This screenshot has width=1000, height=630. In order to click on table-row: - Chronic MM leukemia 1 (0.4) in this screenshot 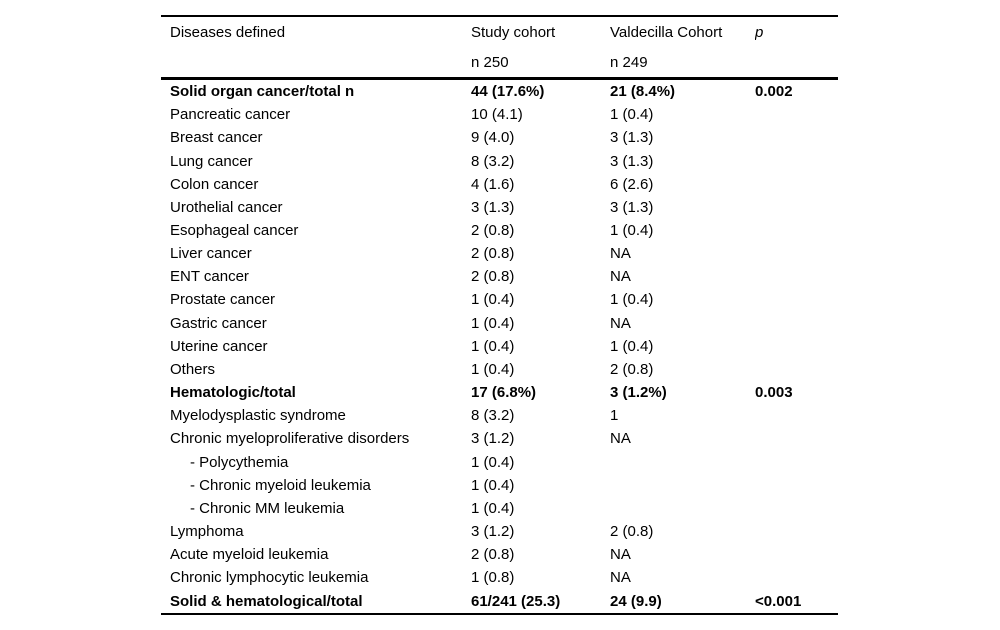, I will do `click(499, 508)`.